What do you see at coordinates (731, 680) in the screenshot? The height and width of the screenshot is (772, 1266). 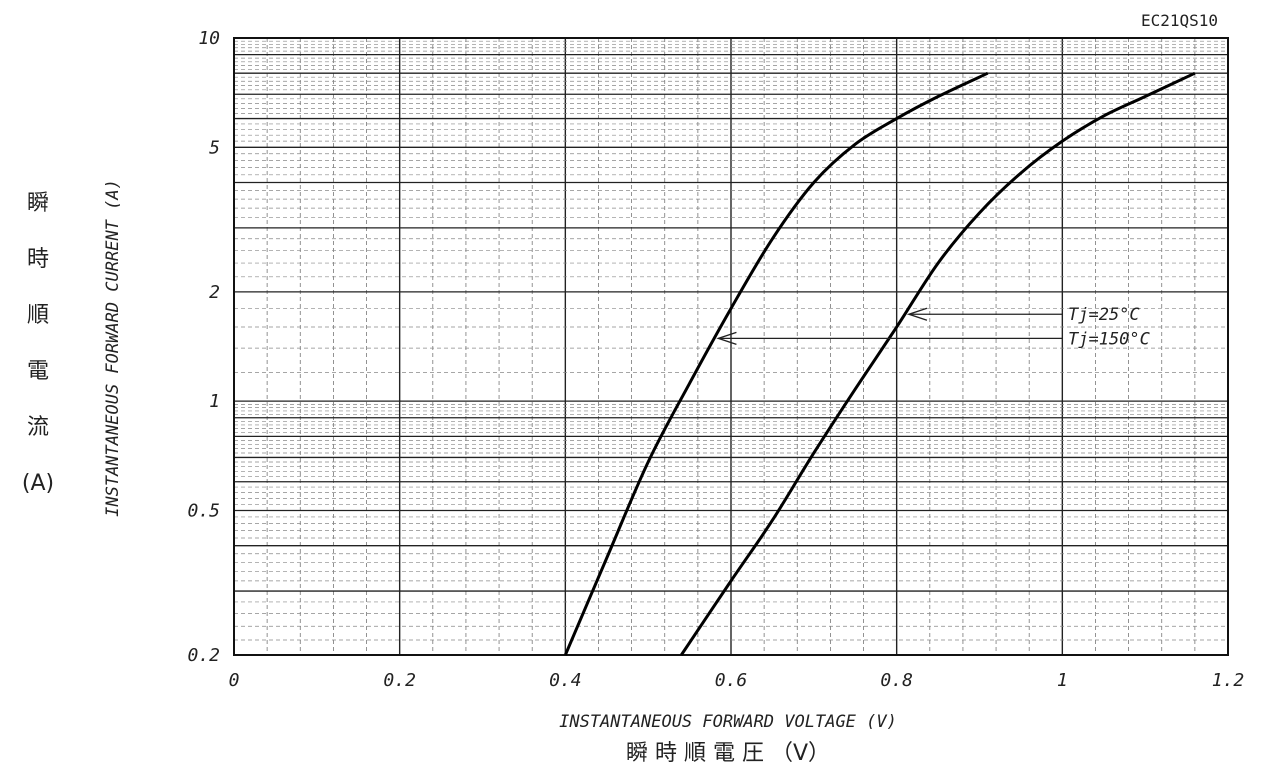 I see `x-tick-label: 0.6` at bounding box center [731, 680].